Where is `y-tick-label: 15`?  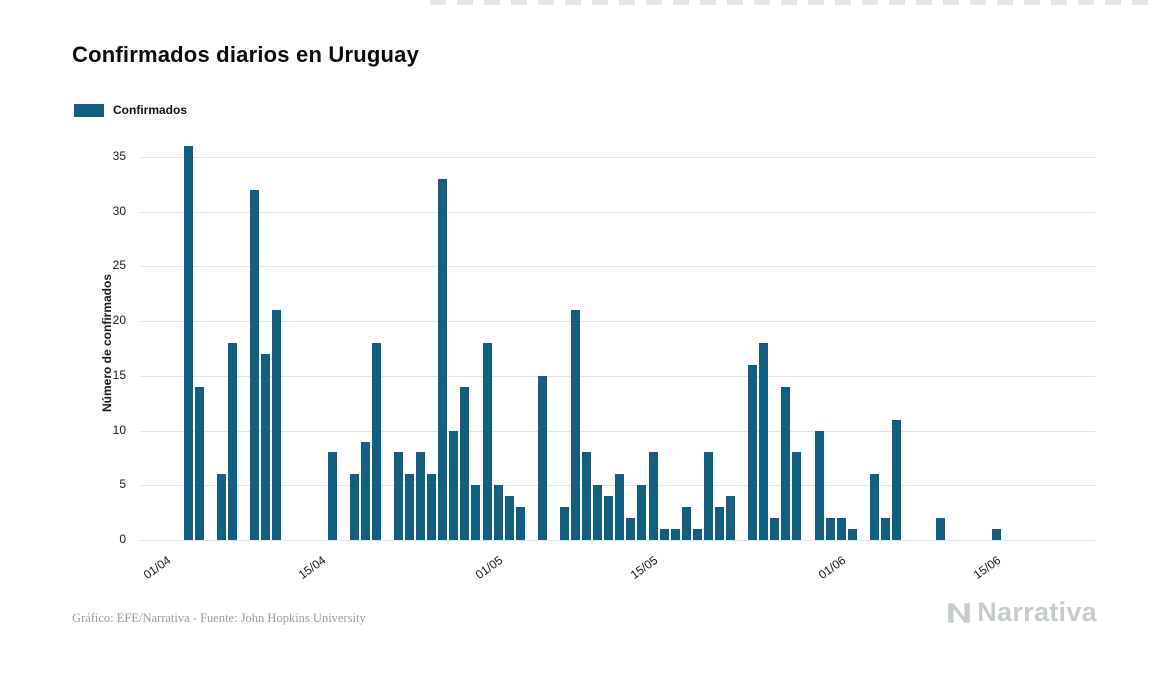
y-tick-label: 15 is located at coordinates (119, 374).